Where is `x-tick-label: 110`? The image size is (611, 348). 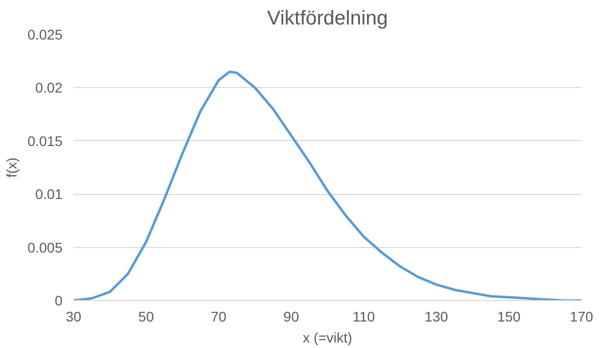 x-tick-label: 110 is located at coordinates (364, 316).